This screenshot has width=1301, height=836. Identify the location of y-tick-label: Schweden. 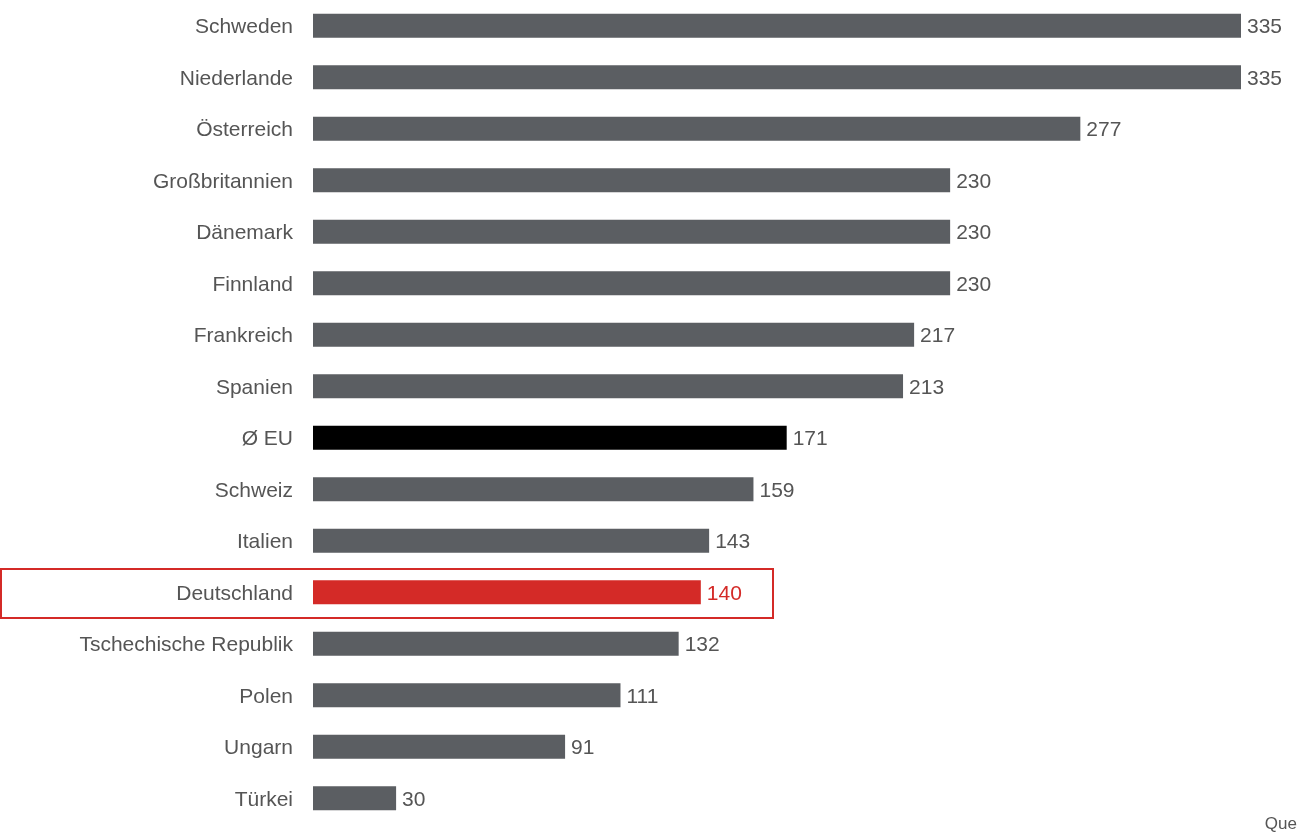
(243, 26).